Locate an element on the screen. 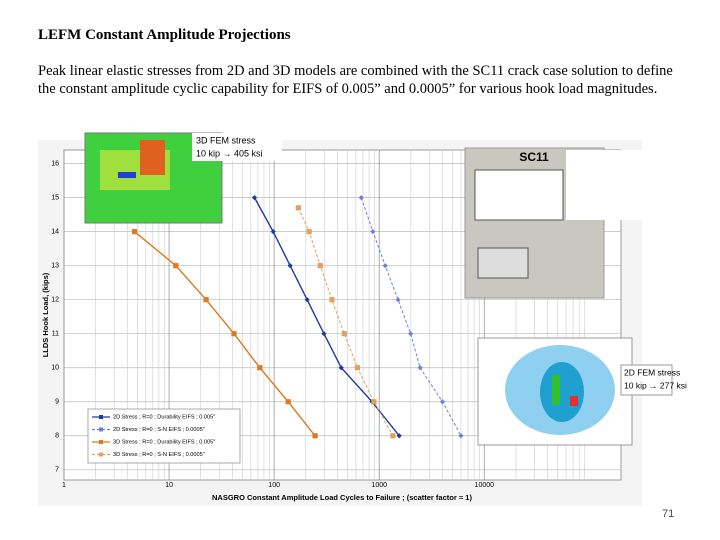 The height and width of the screenshot is (540, 720). fem2d-inner is located at coordinates (562, 392).